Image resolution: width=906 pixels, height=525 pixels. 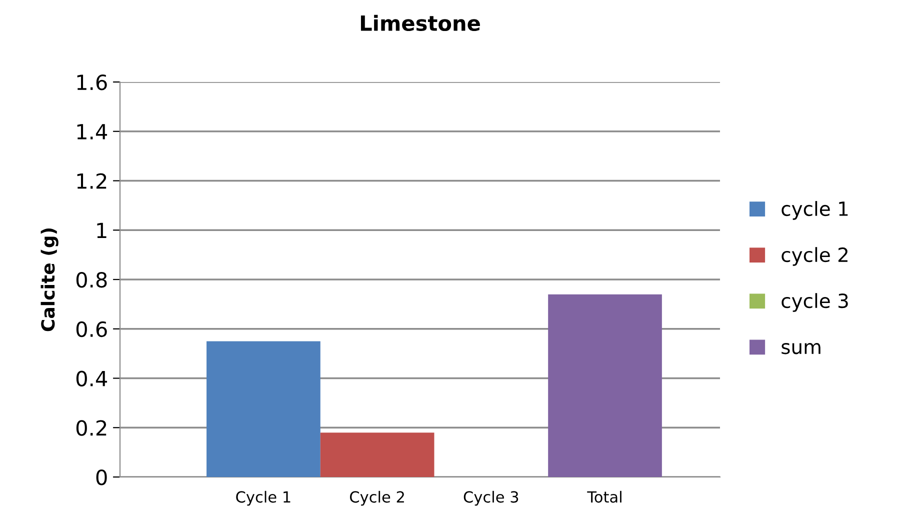 What do you see at coordinates (91, 280) in the screenshot?
I see `y-tick-label: 0.8` at bounding box center [91, 280].